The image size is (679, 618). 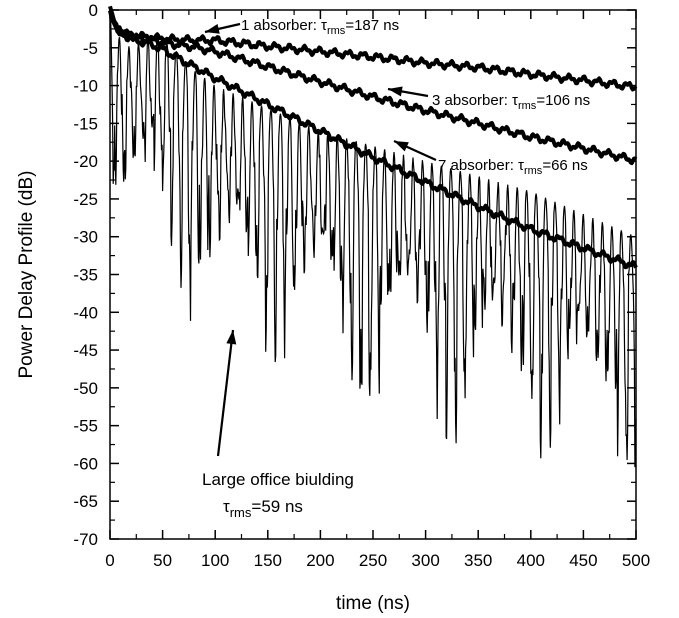 I want to click on x-tick-label: 100, so click(x=215, y=560).